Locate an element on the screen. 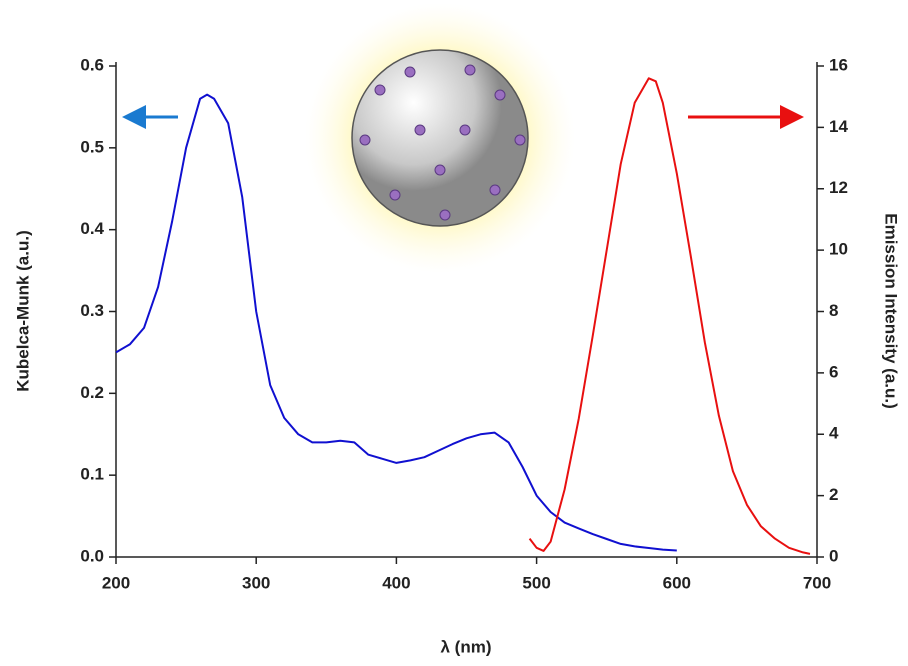 Image resolution: width=908 pixels, height=666 pixels. y-tick-label: 0.6 is located at coordinates (92, 64).